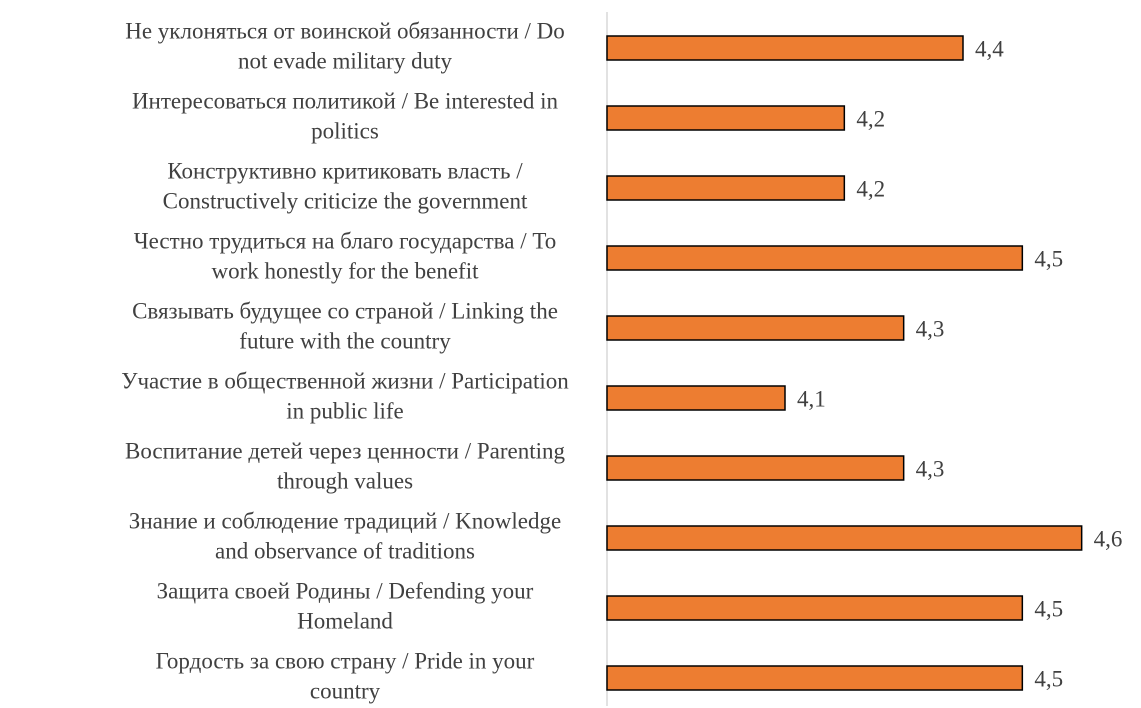 This screenshot has width=1141, height=708. Describe the element at coordinates (345, 660) in the screenshot. I see `category-label: Гордость за свою страну / Pride in your` at that location.